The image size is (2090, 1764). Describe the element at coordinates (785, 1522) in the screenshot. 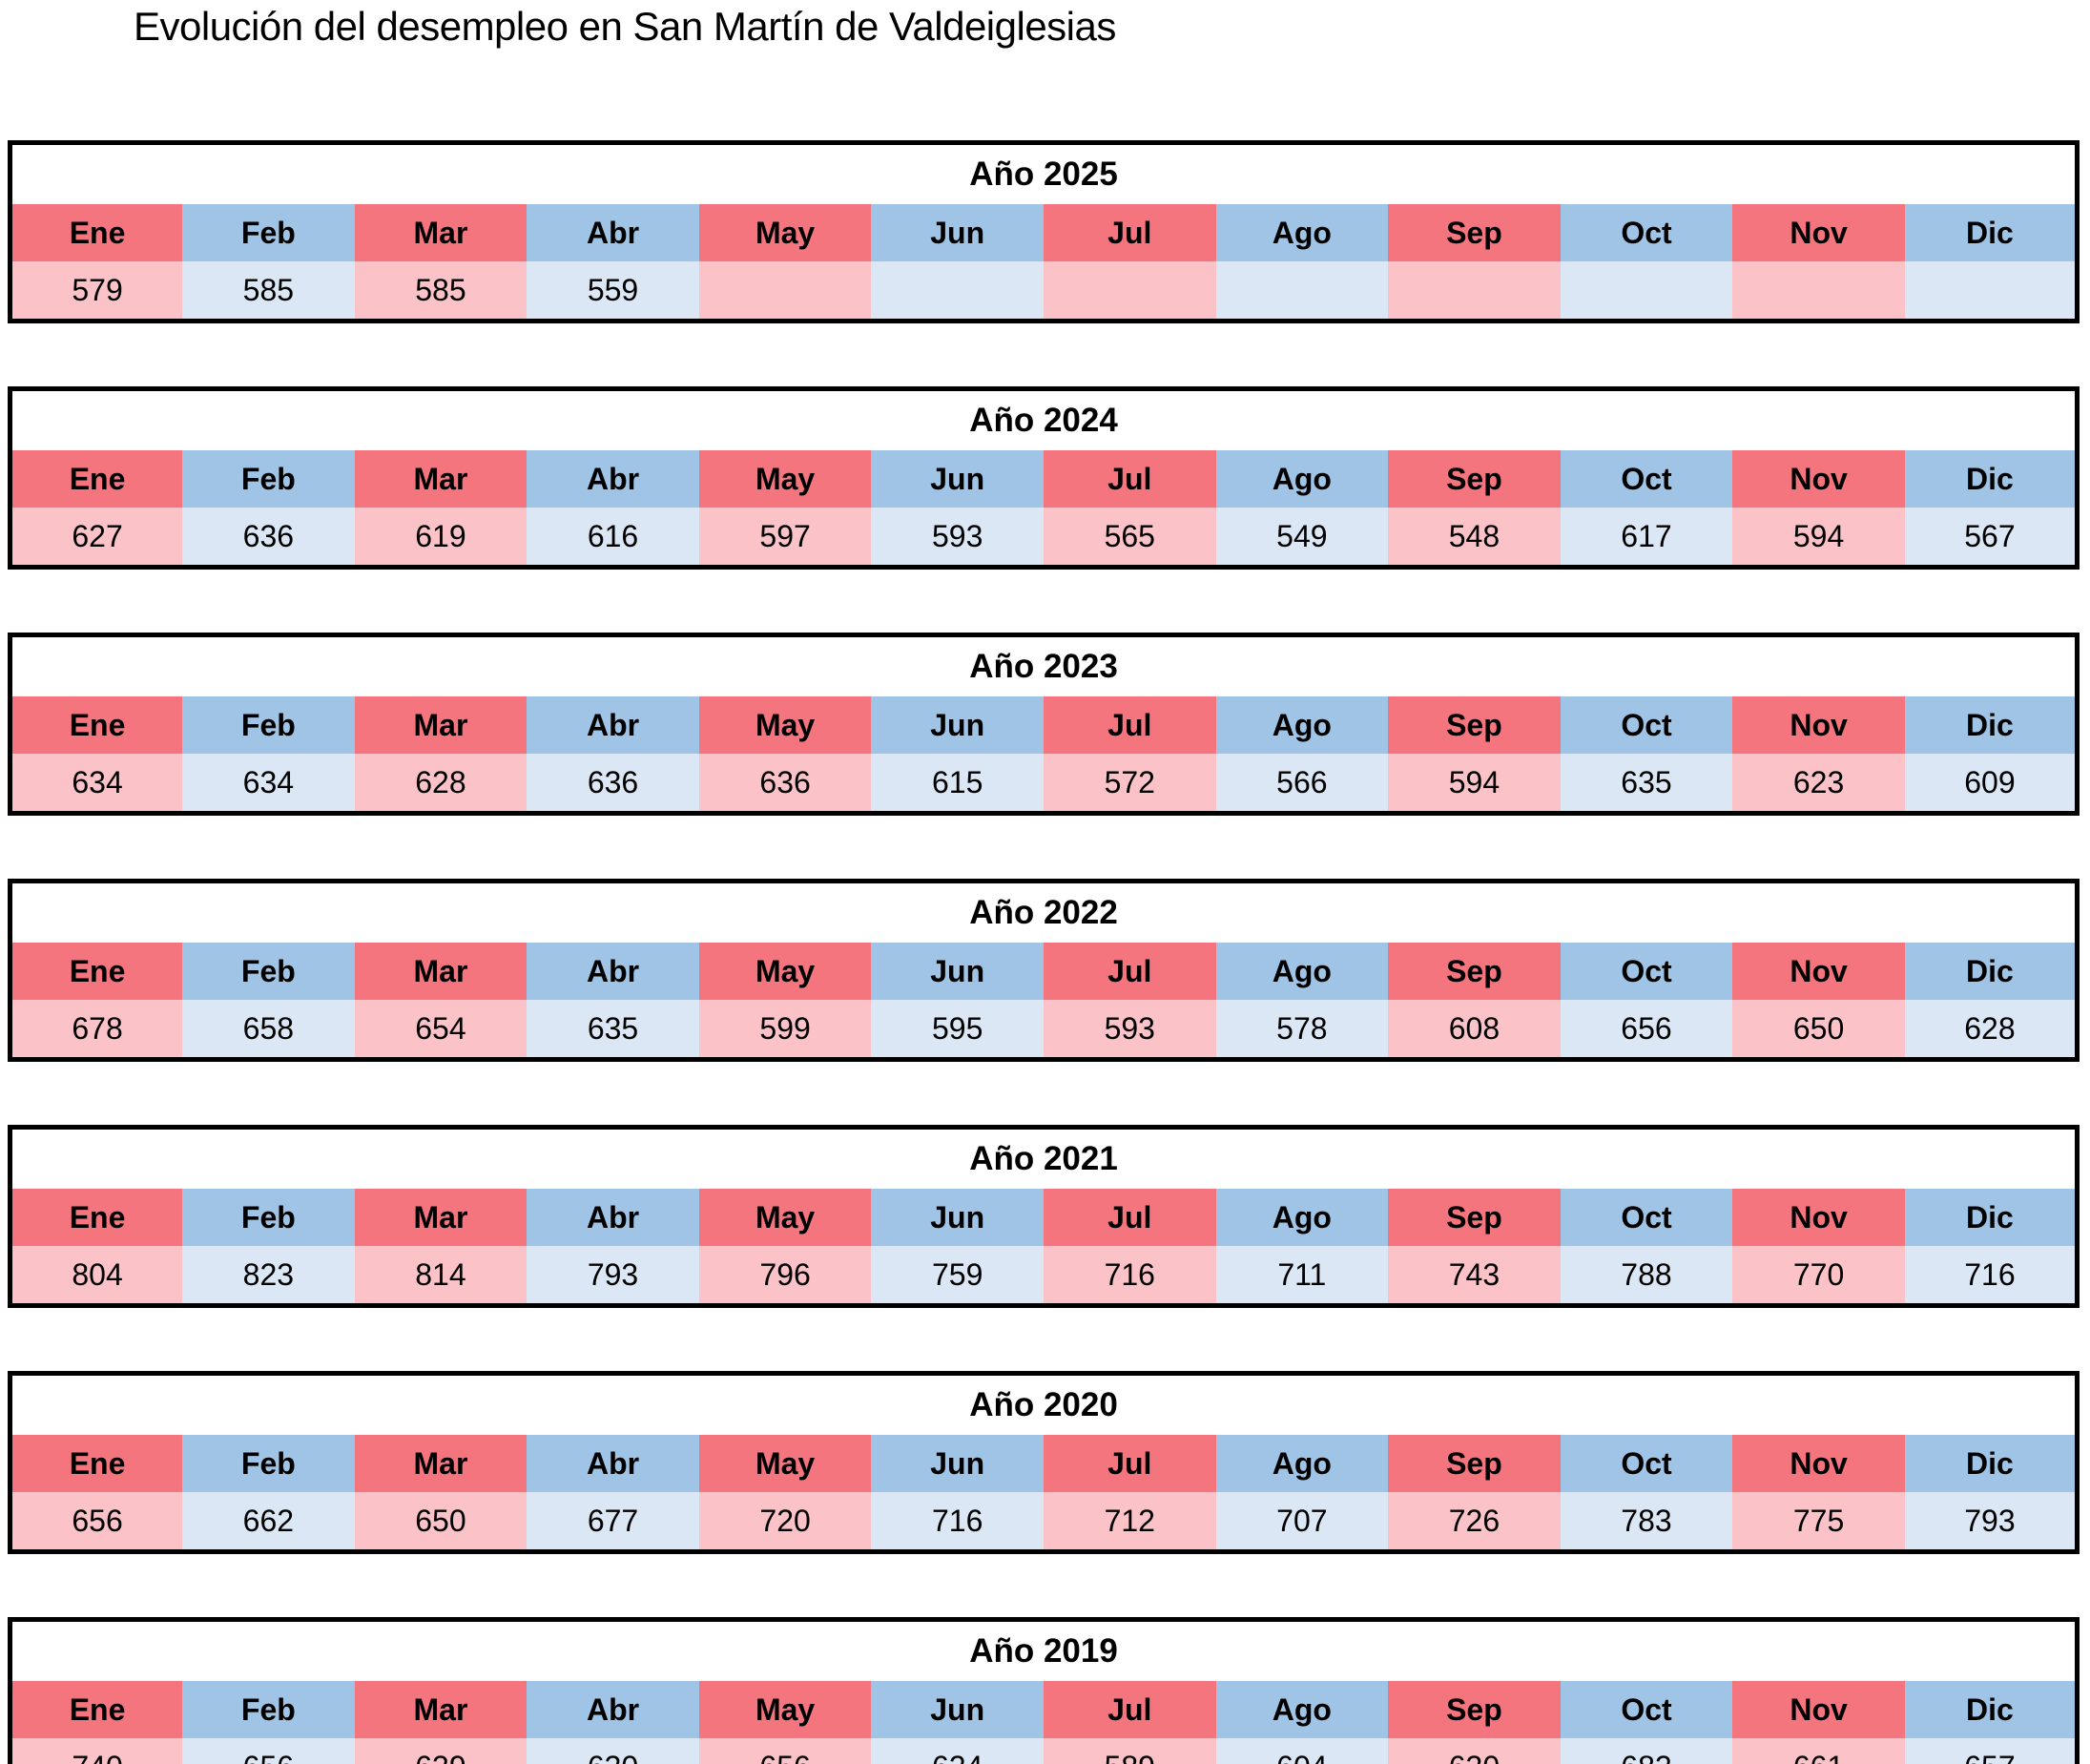

I see `value-2020-may: 720` at that location.